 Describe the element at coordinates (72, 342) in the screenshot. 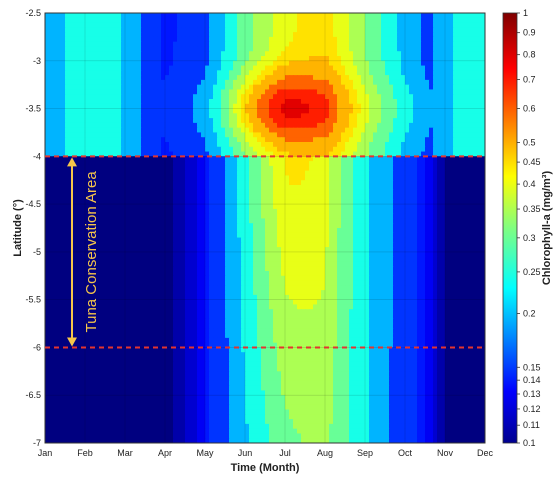

I see `arrow-head-down-icon` at that location.